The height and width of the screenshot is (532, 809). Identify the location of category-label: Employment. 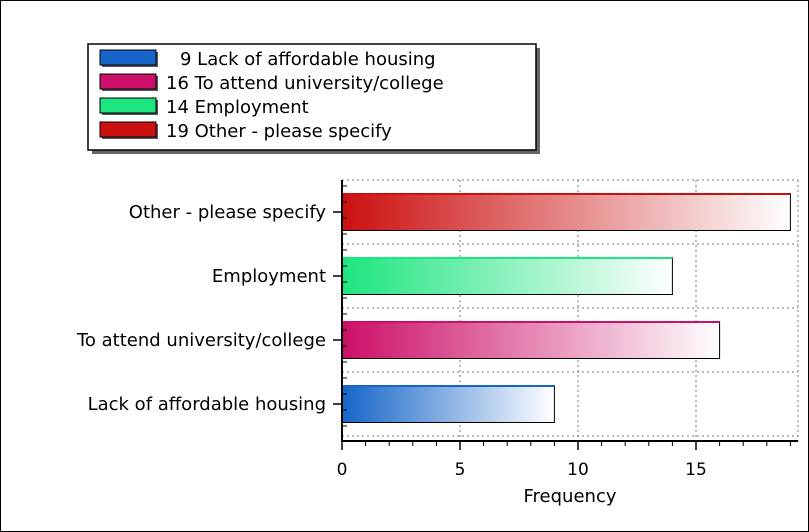
(269, 276).